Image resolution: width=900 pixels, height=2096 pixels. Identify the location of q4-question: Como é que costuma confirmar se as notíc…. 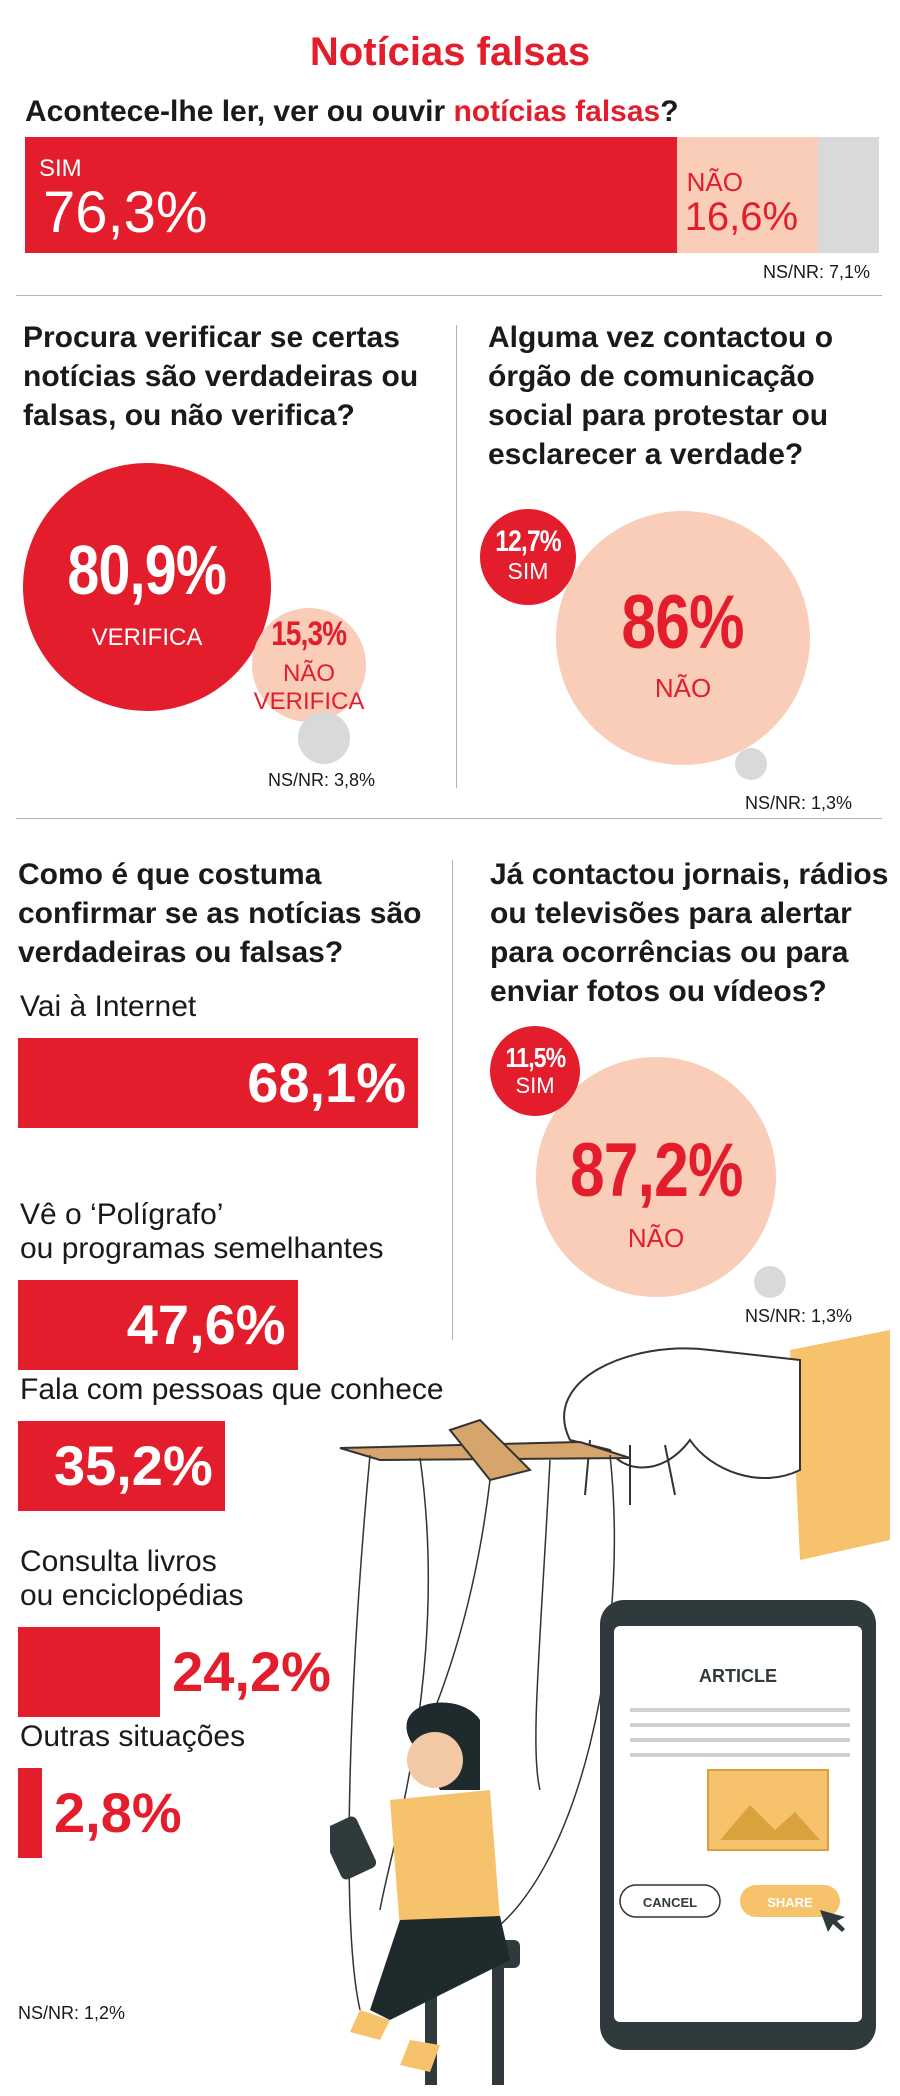
(220, 913).